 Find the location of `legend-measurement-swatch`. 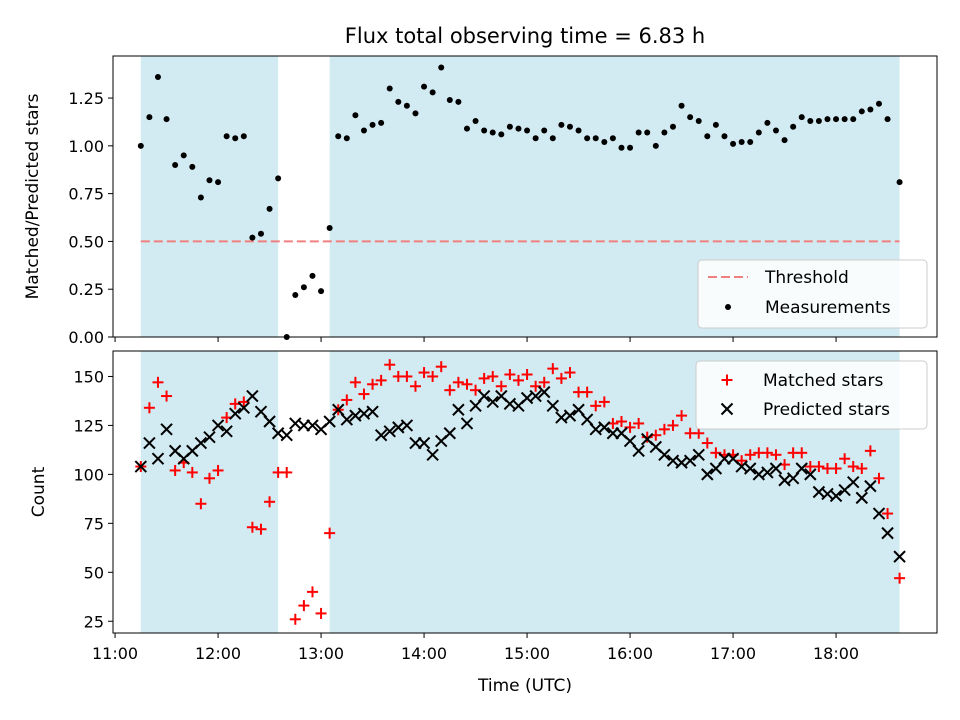

legend-measurement-swatch is located at coordinates (728, 307).